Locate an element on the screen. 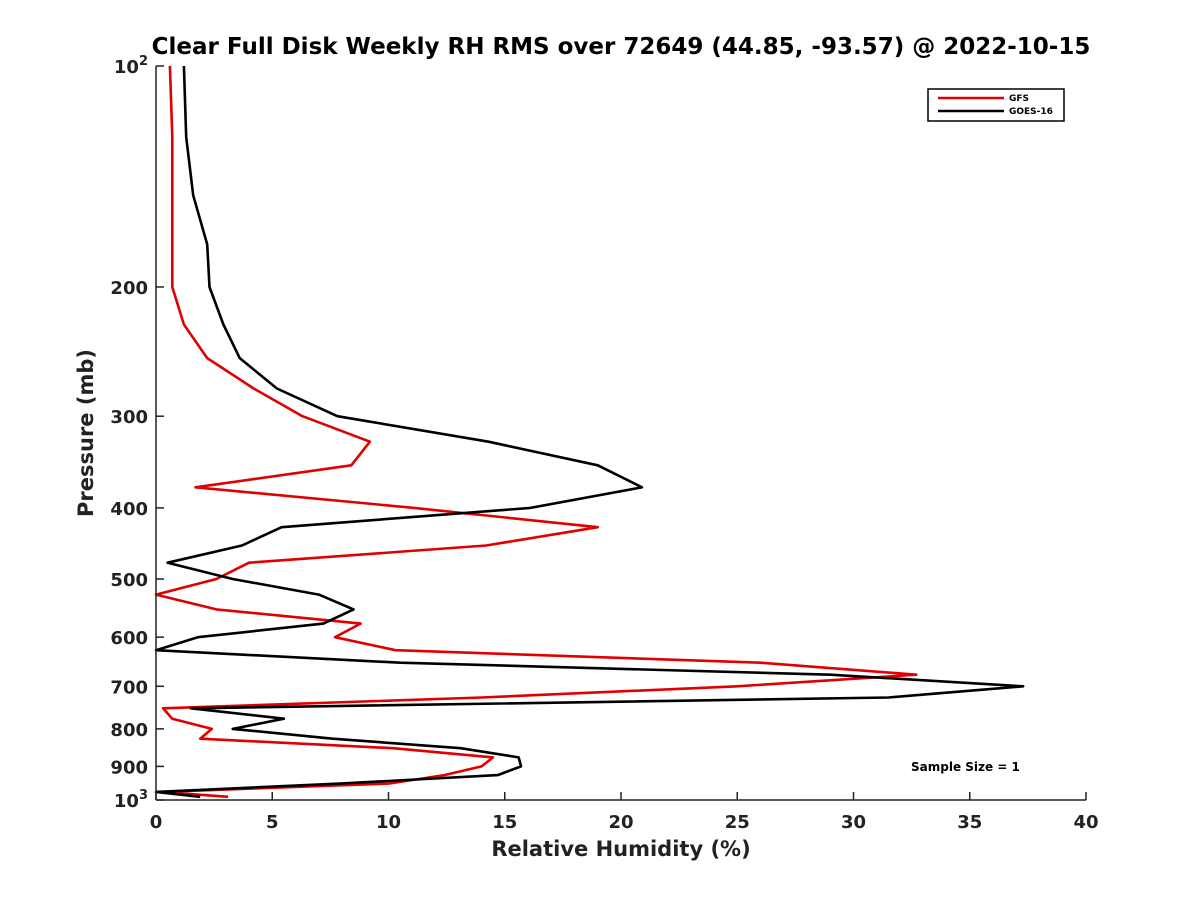 The image size is (1200, 900). y-tick-label: 10² is located at coordinates (131, 66).